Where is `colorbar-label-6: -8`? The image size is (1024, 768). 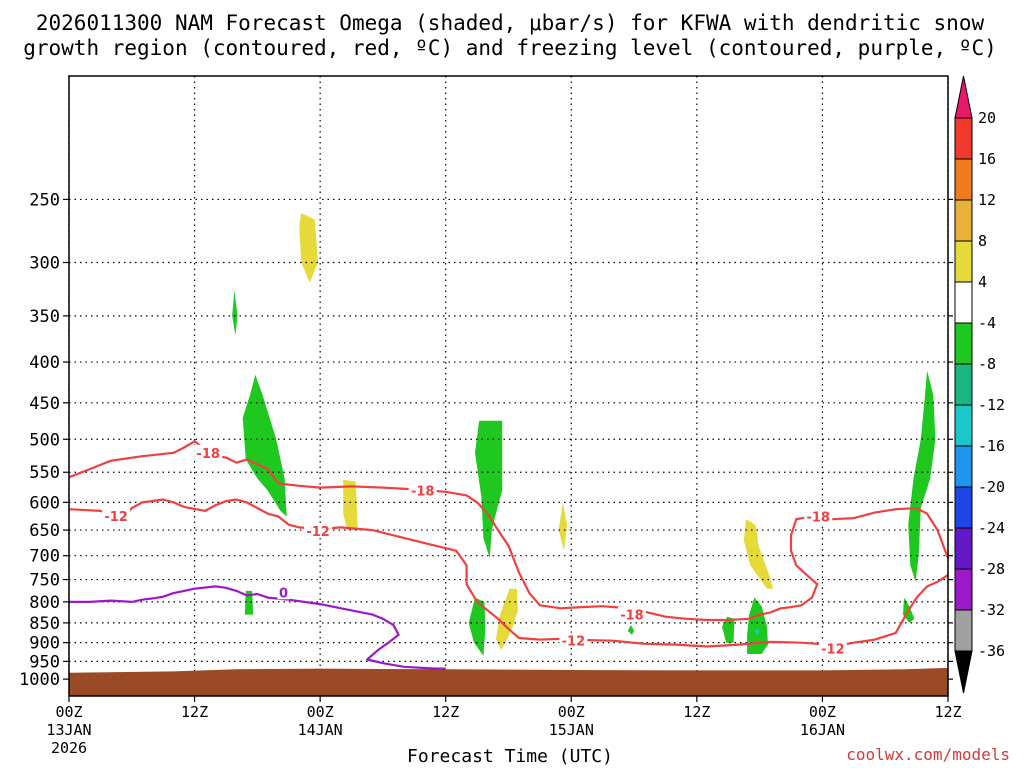
colorbar-label-6: -8 is located at coordinates (987, 364).